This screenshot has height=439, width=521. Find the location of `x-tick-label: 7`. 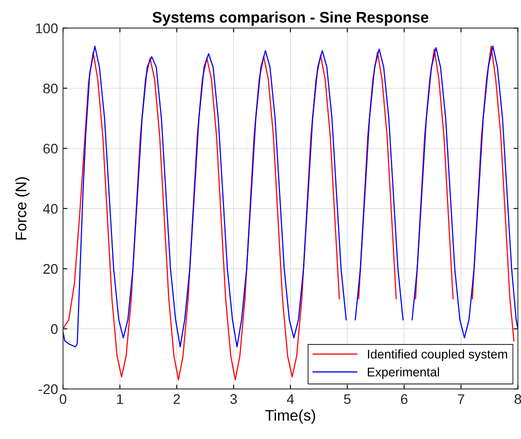

x-tick-label: 7 is located at coordinates (461, 399).